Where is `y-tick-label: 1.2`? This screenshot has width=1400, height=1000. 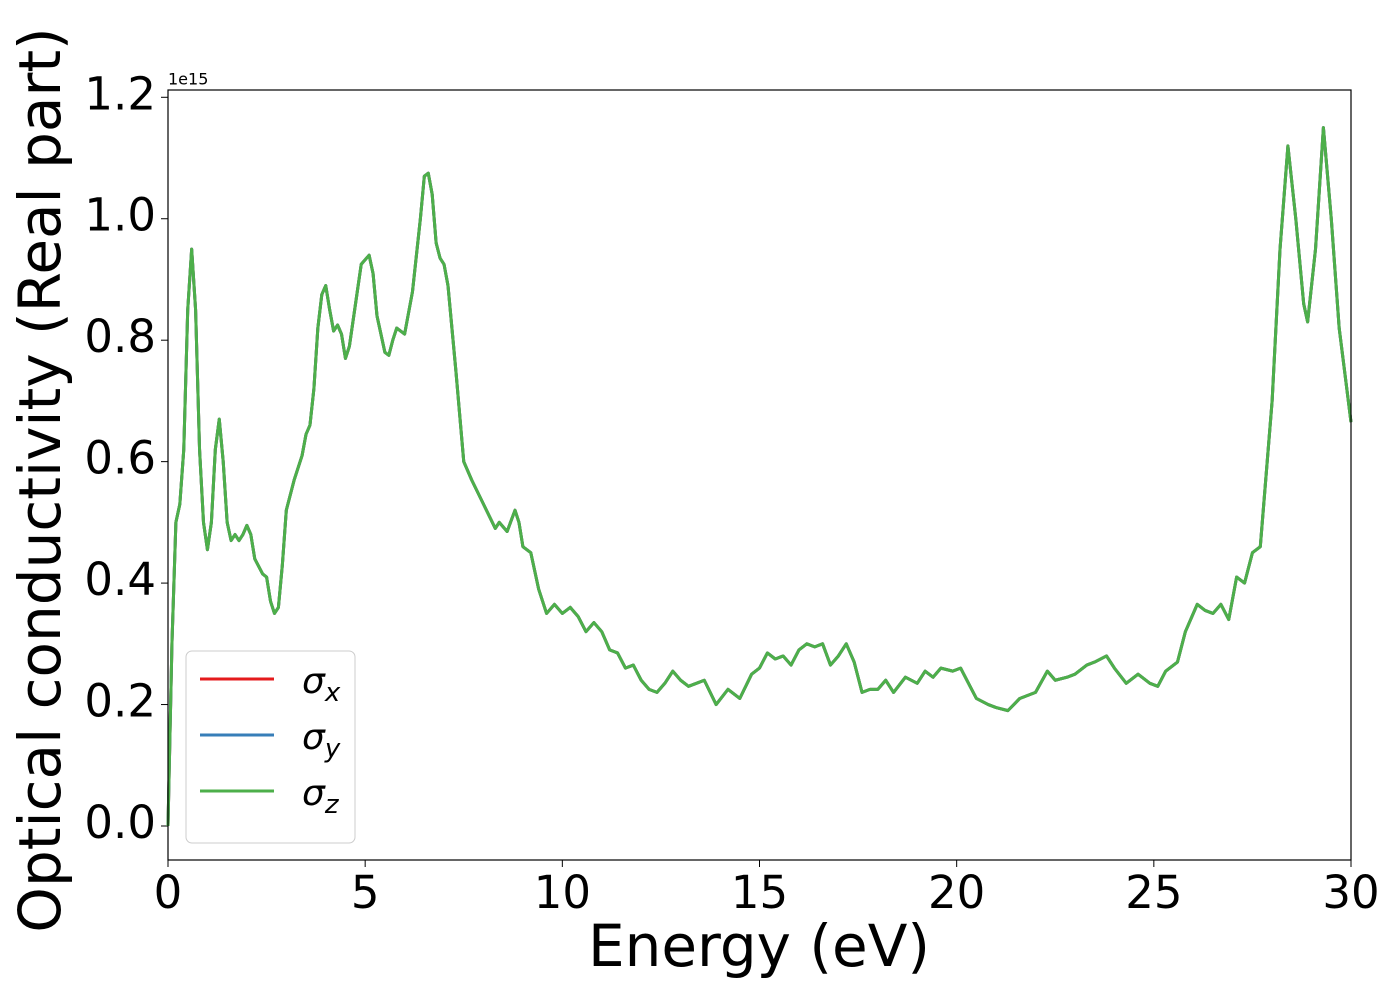
y-tick-label: 1.2 is located at coordinates (120, 93).